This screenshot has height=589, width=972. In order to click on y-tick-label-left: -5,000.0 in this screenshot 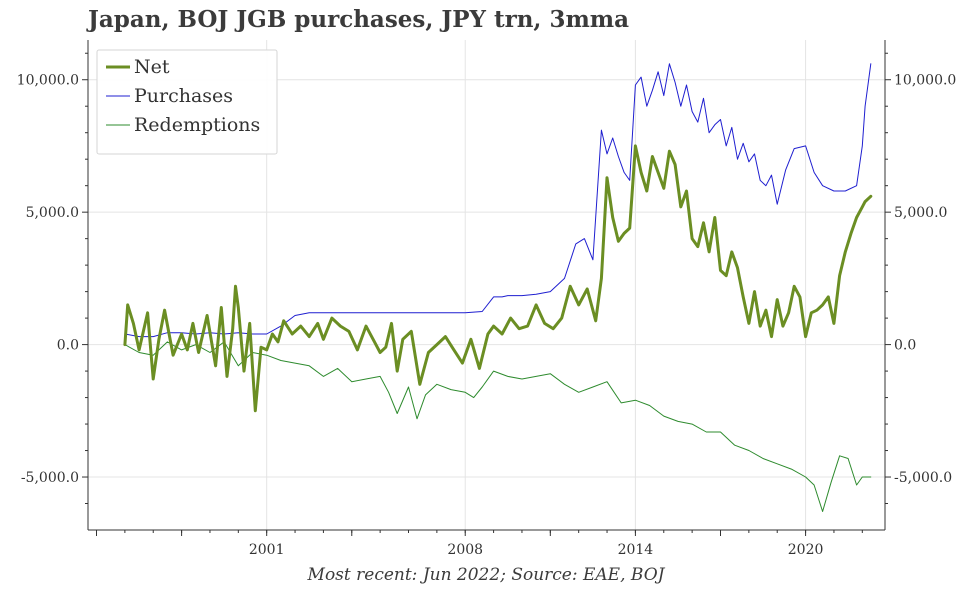, I will do `click(50, 478)`.